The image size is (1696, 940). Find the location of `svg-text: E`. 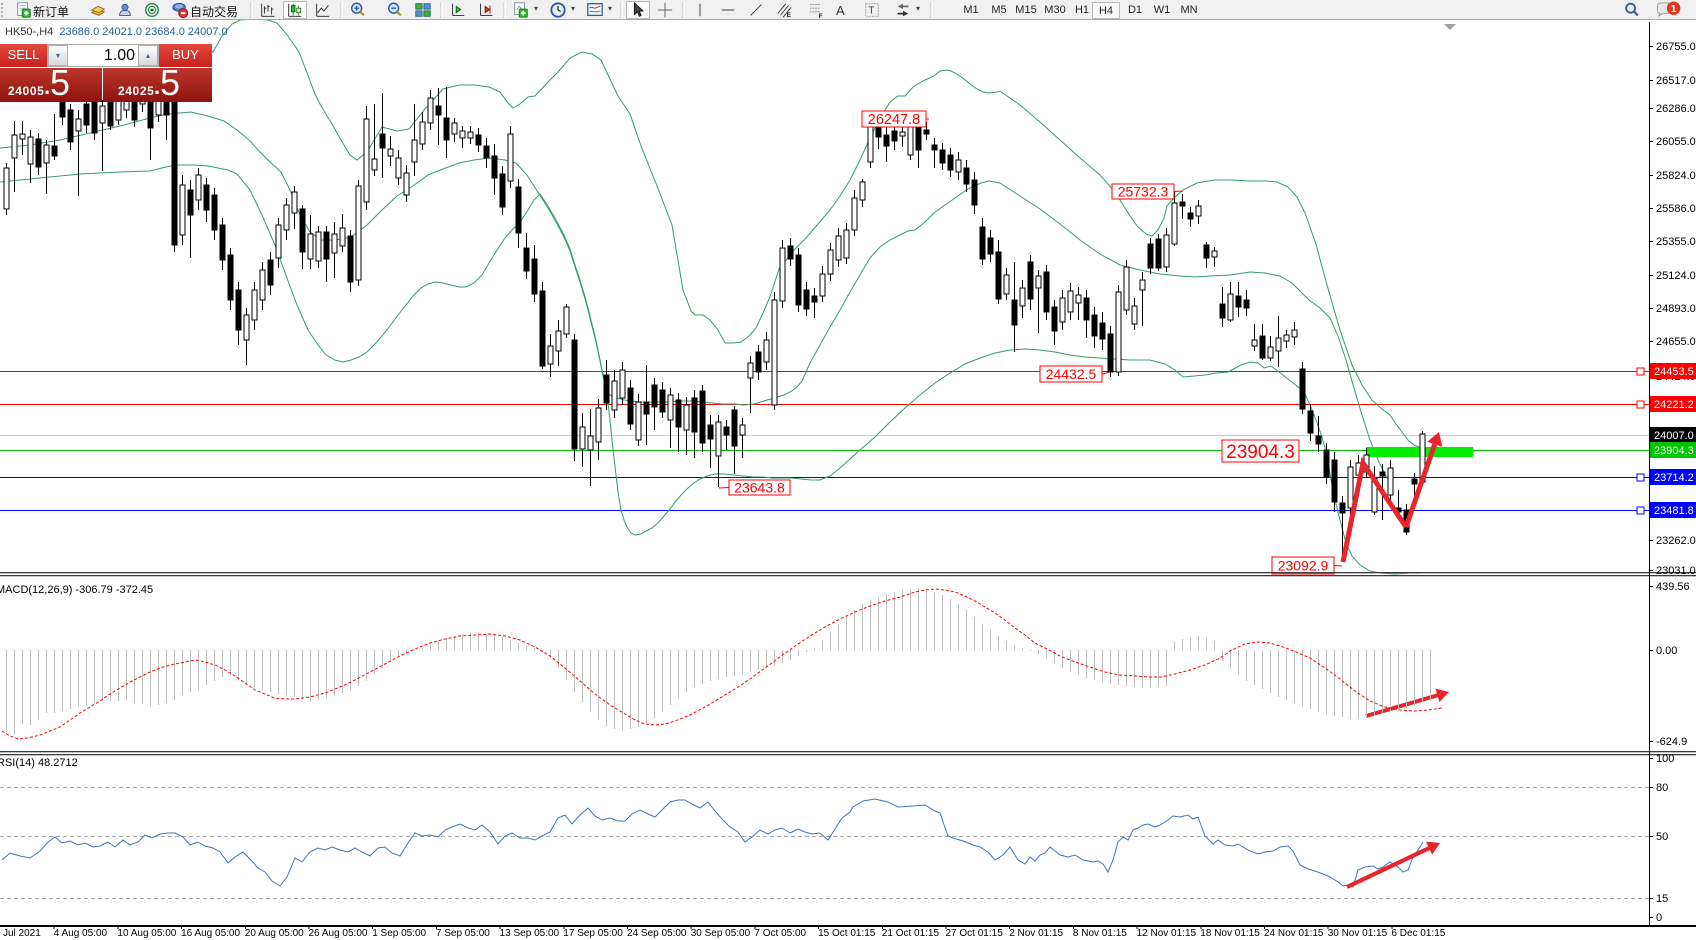

svg-text: E is located at coordinates (789, 15).